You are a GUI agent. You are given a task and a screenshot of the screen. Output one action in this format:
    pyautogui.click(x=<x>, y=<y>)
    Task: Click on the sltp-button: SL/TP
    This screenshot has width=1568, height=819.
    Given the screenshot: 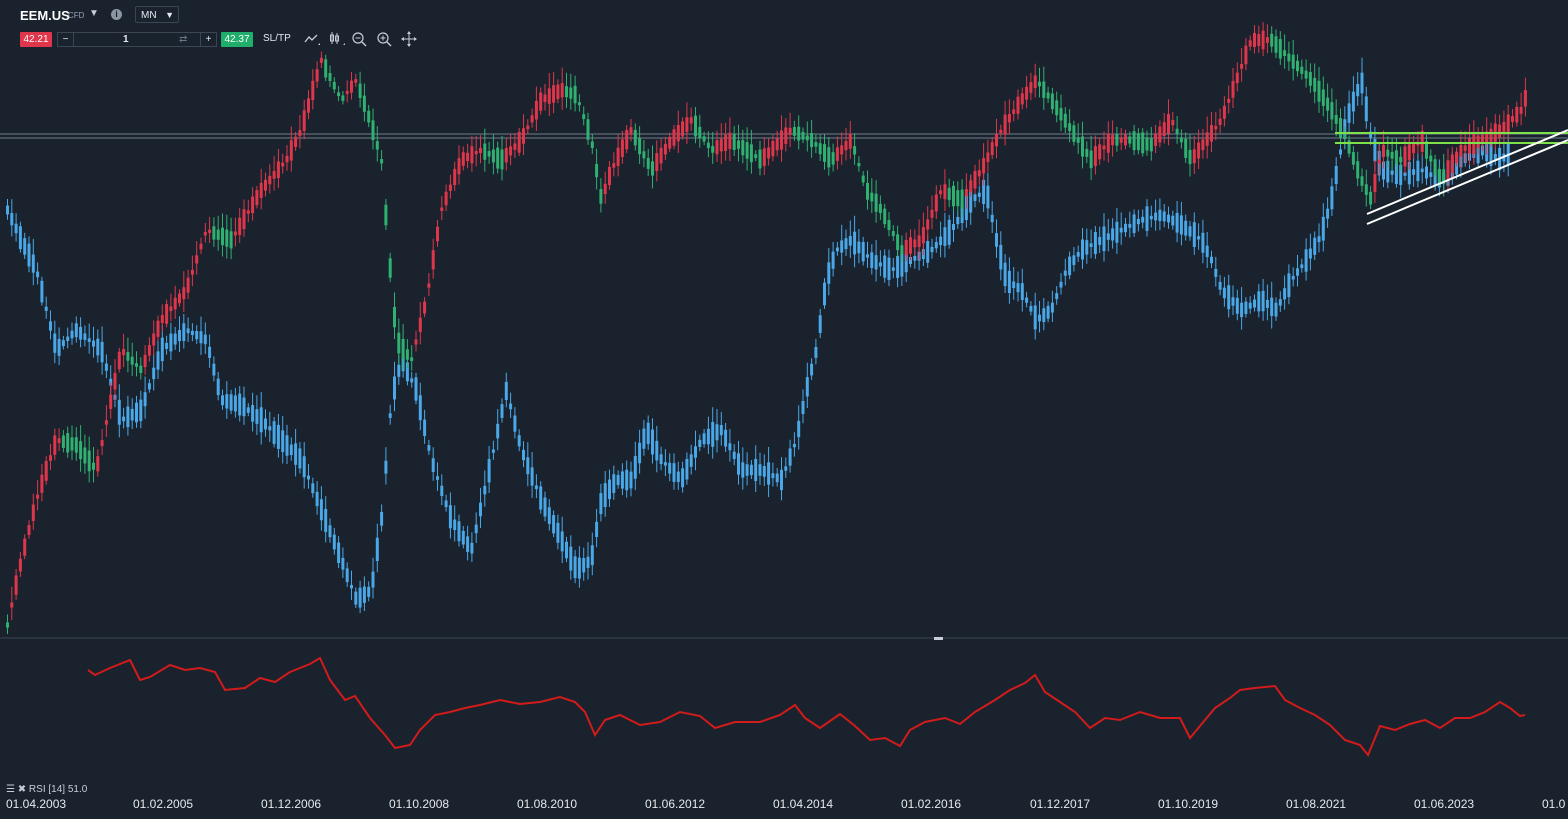 What is the action you would take?
    pyautogui.click(x=277, y=38)
    